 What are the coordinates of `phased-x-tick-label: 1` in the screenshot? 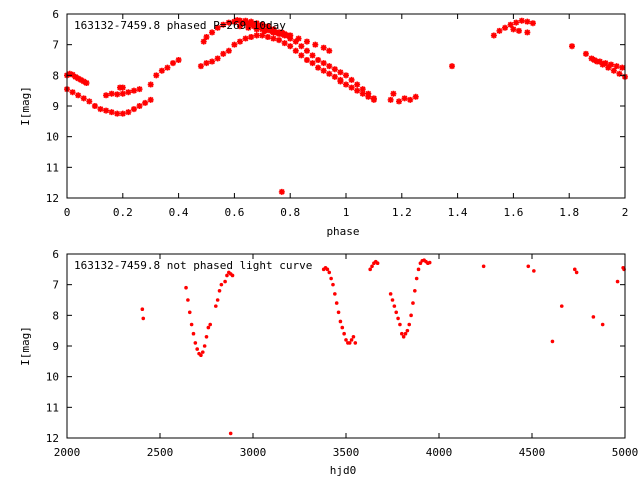 It's located at (346, 212).